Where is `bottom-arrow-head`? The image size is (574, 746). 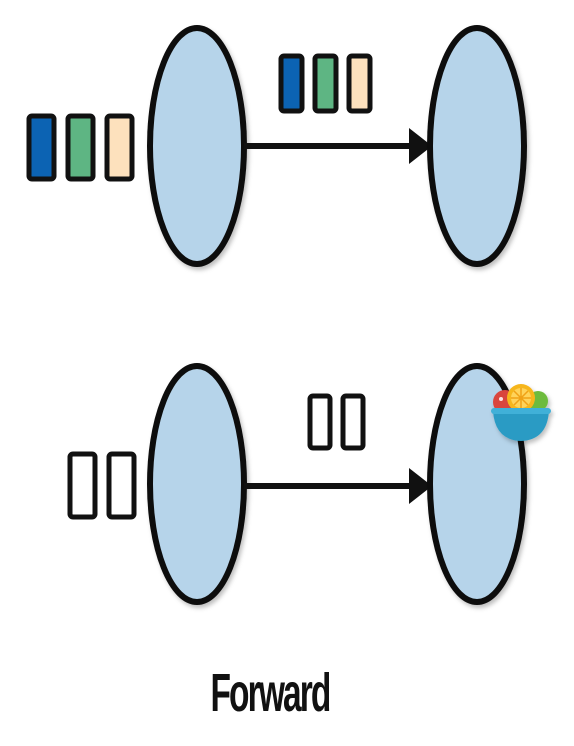
bottom-arrow-head is located at coordinates (420, 486).